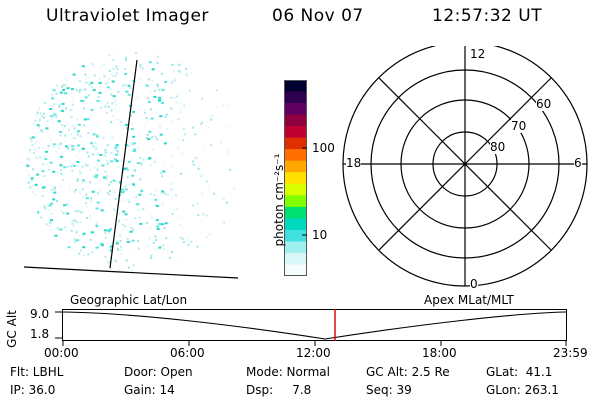  Describe the element at coordinates (158, 372) in the screenshot. I see `door-readout: Door: Open` at that location.